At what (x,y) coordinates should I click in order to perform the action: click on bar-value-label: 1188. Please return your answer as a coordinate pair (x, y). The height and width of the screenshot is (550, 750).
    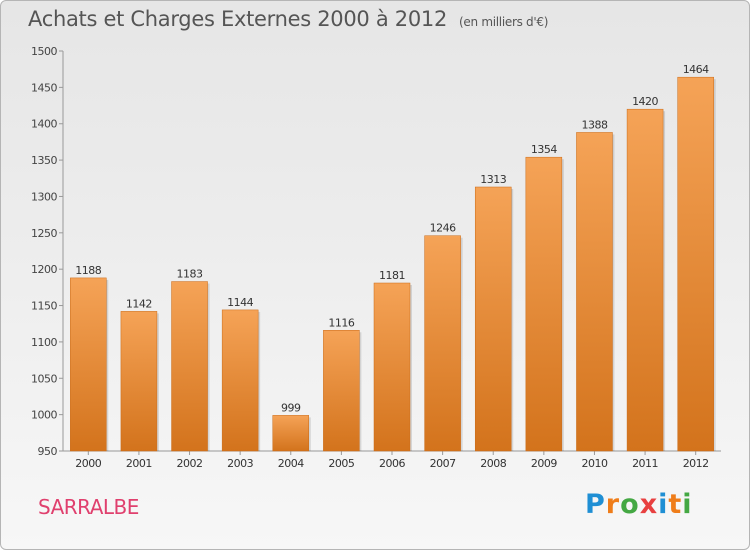
    Looking at the image, I should click on (88, 270).